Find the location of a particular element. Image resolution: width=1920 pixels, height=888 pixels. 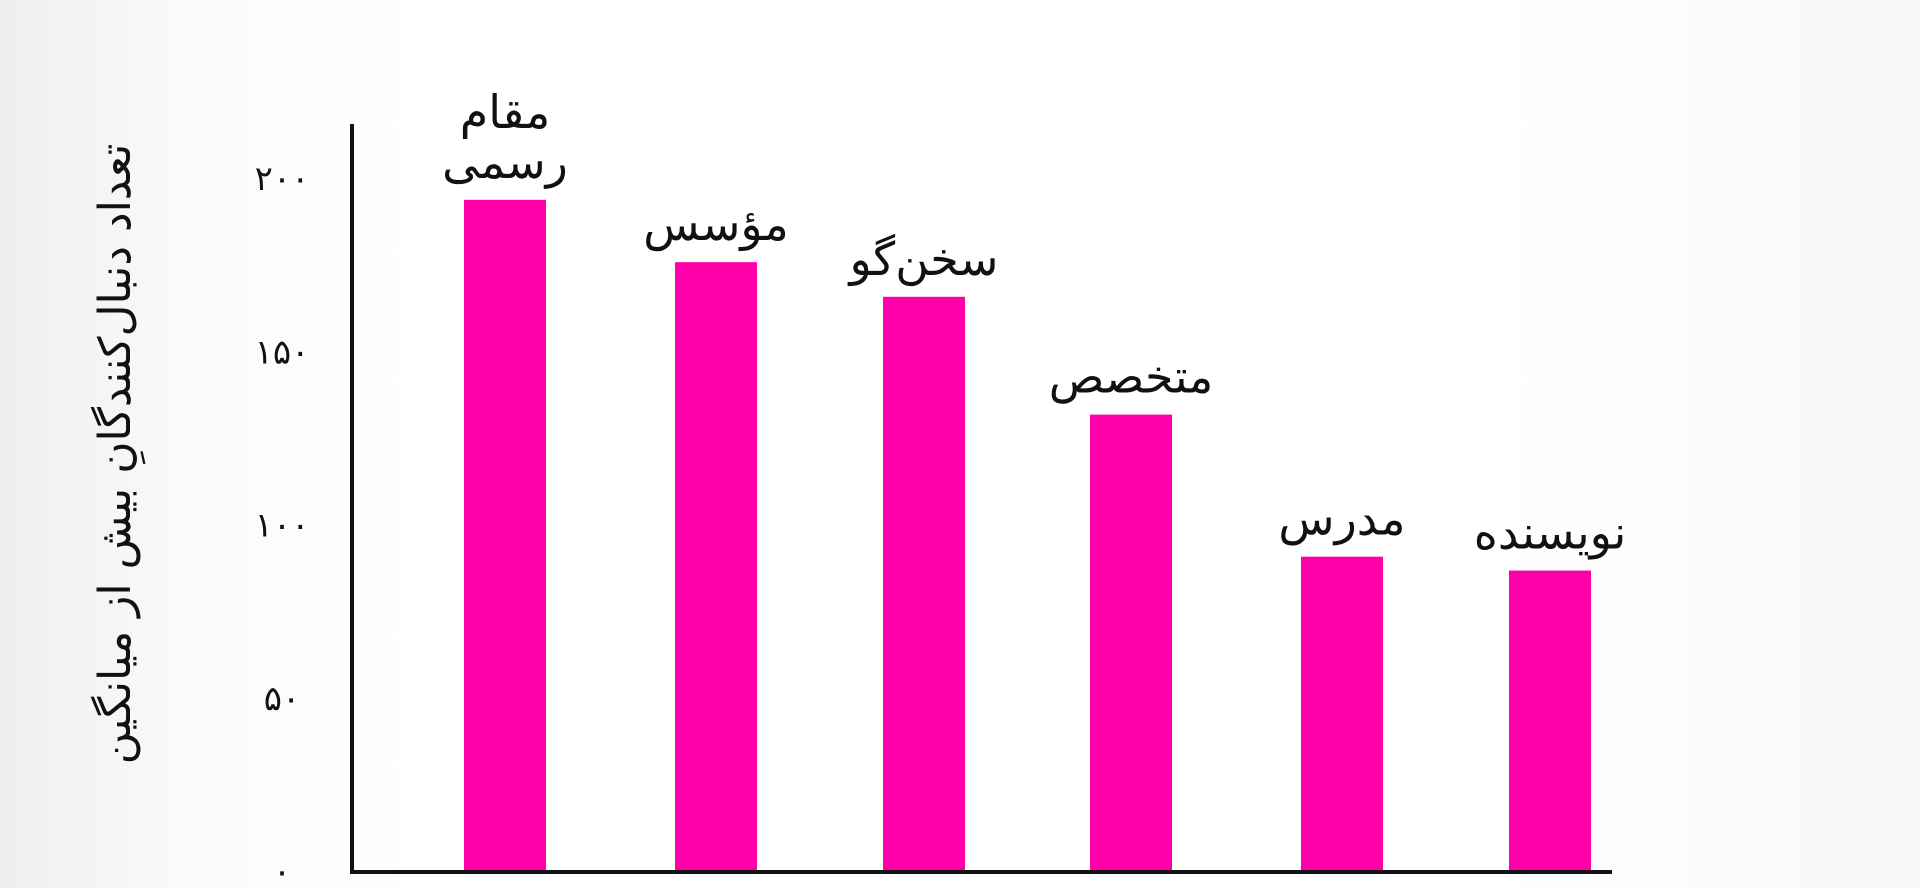

y-tick-label: ۵۰ is located at coordinates (282, 699).